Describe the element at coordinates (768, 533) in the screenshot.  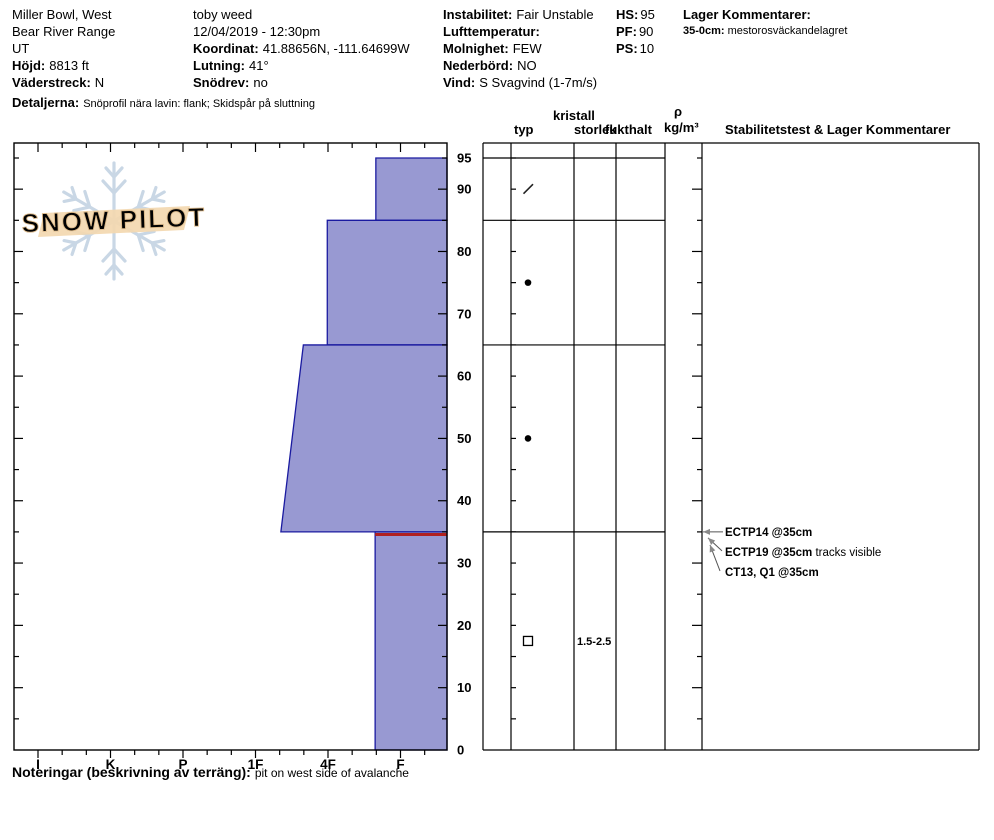
I see `stability-test-result: ECTP14 @35cm` at that location.